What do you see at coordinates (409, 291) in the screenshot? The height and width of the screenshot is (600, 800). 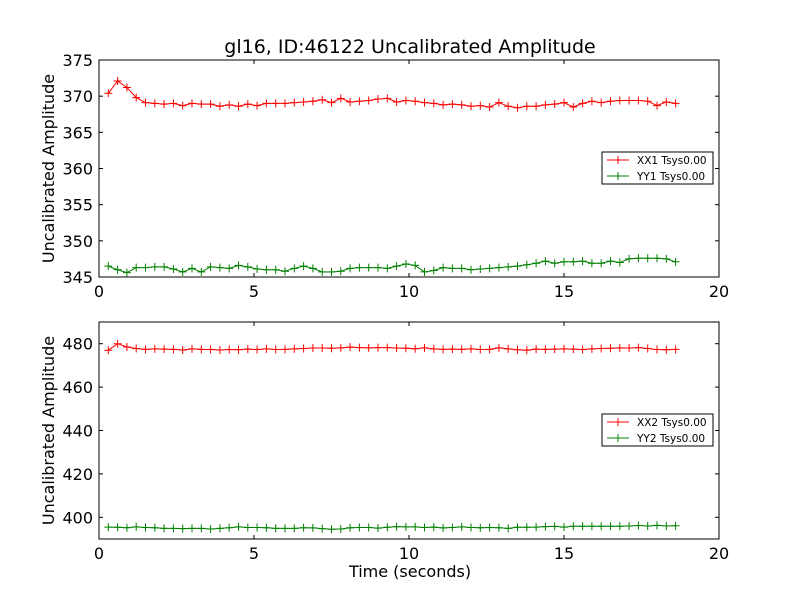 I see `x-tick-label: 10` at bounding box center [409, 291].